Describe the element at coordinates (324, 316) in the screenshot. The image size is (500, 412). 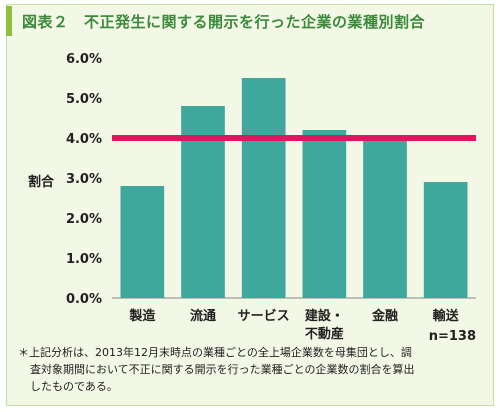
I see `x-tick-label: 建設・` at that location.